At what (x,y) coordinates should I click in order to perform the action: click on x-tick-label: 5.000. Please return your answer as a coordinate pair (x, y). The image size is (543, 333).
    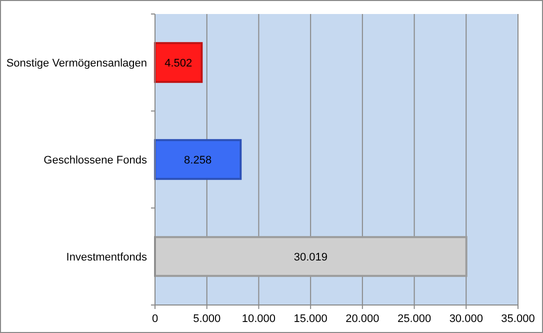
    Looking at the image, I should click on (207, 319).